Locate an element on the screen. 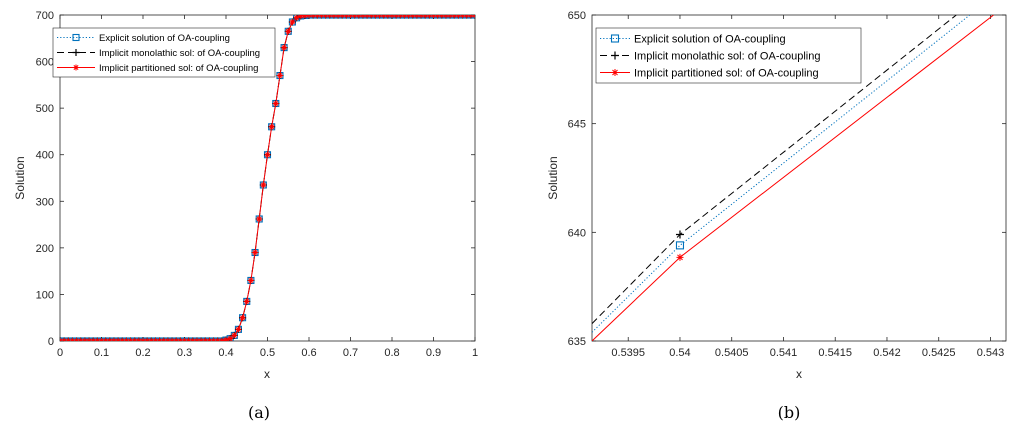  x-tick-label: 0.8 is located at coordinates (391, 353).